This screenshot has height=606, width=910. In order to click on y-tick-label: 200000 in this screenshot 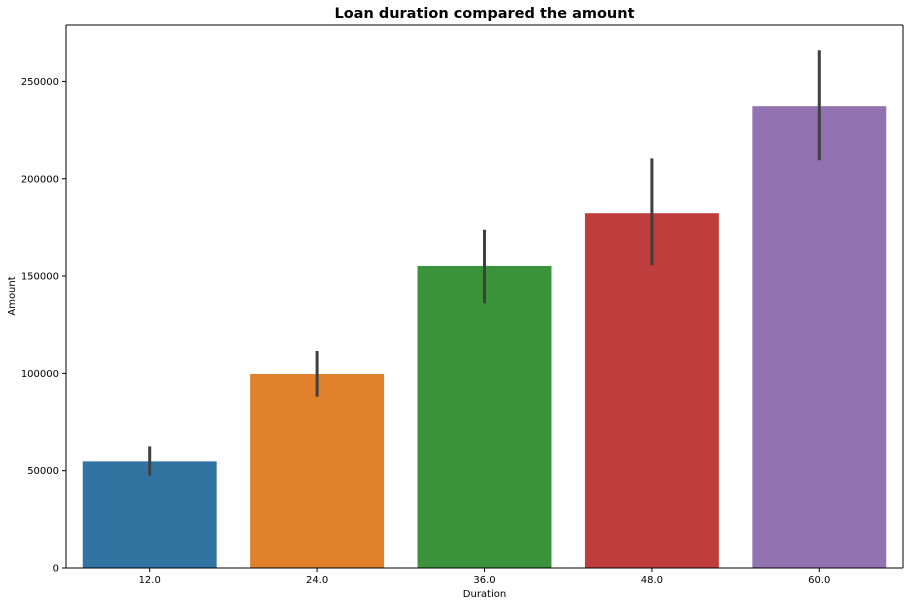, I will do `click(40, 179)`.